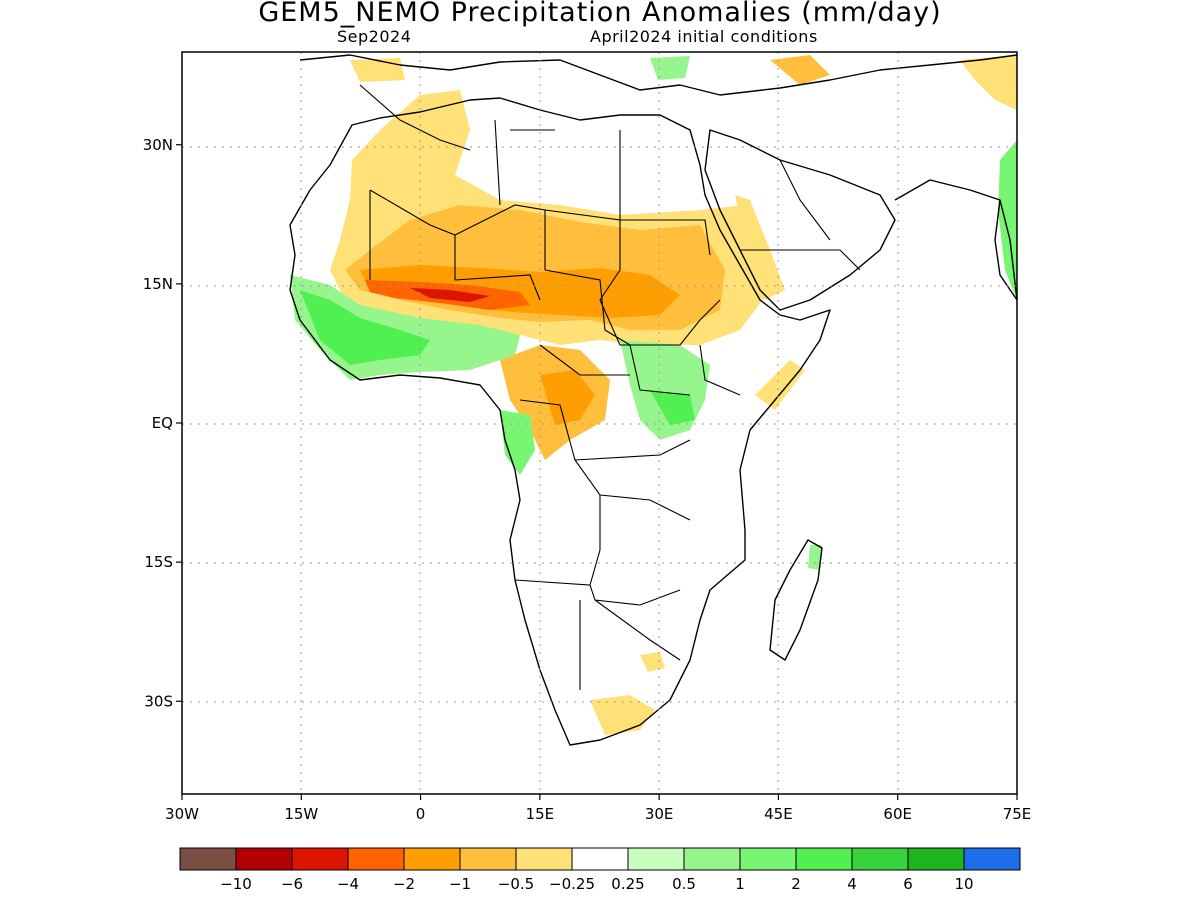  I want to click on india-coastline, so click(1005, 250).